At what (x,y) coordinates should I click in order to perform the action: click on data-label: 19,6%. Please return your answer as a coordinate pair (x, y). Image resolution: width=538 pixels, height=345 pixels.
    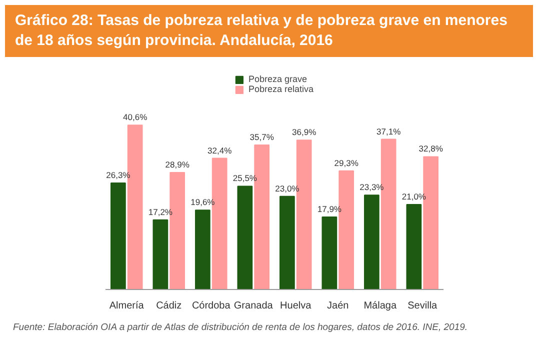
    Looking at the image, I should click on (203, 202).